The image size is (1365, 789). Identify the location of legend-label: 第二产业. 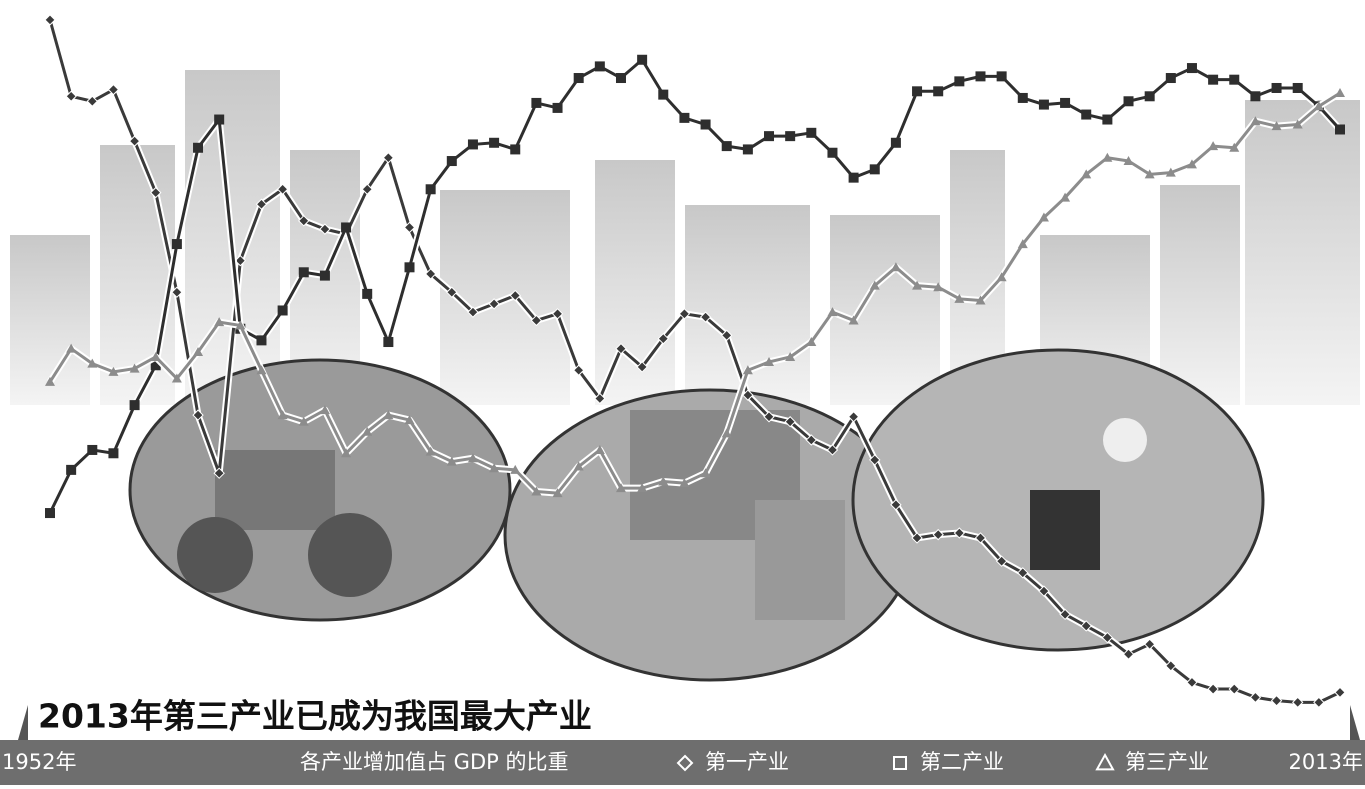
(962, 762).